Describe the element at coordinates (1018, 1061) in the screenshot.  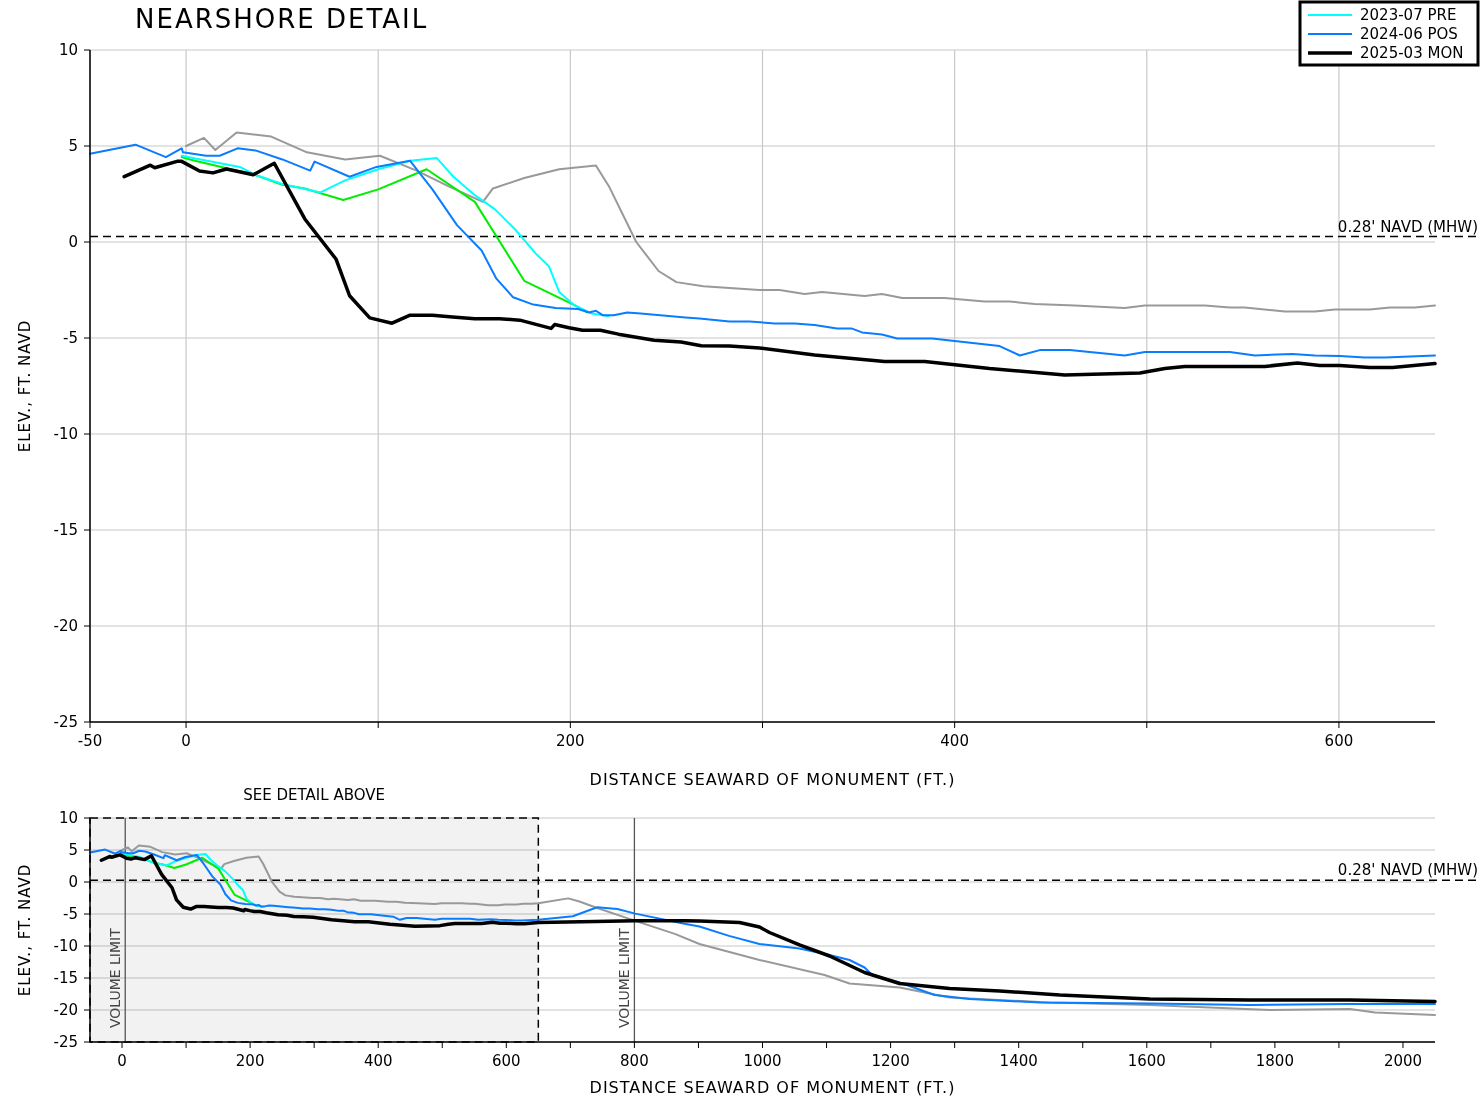
I see `x-tick-label: 1400` at that location.